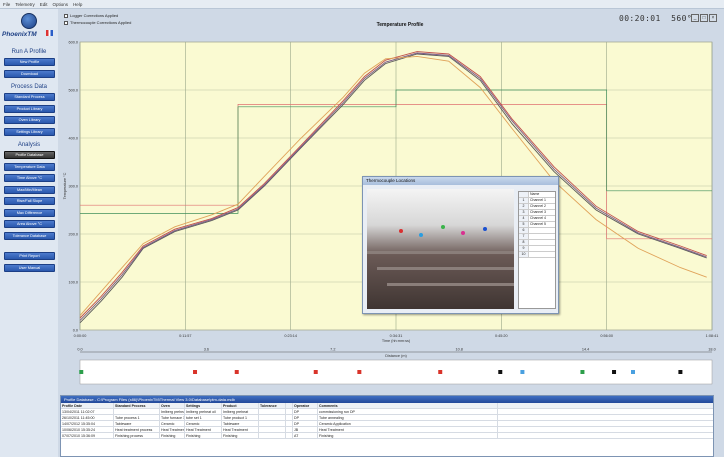  I want to click on sidebar-button: Max/Min/Mean, so click(29, 189).